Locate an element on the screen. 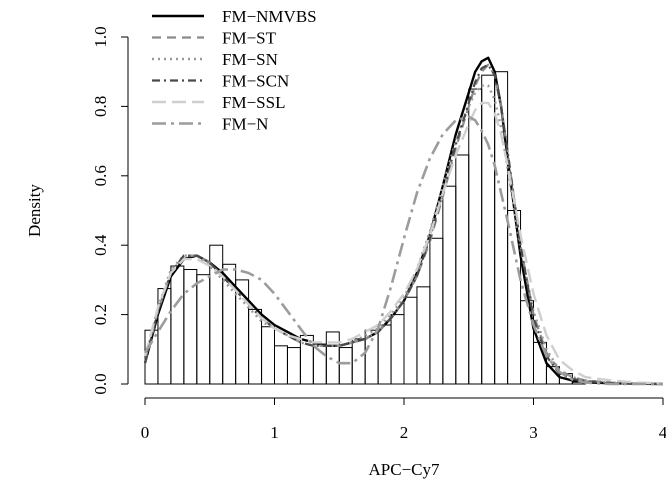 The width and height of the screenshot is (666, 485). legend-label: FM−SCN is located at coordinates (255, 81).